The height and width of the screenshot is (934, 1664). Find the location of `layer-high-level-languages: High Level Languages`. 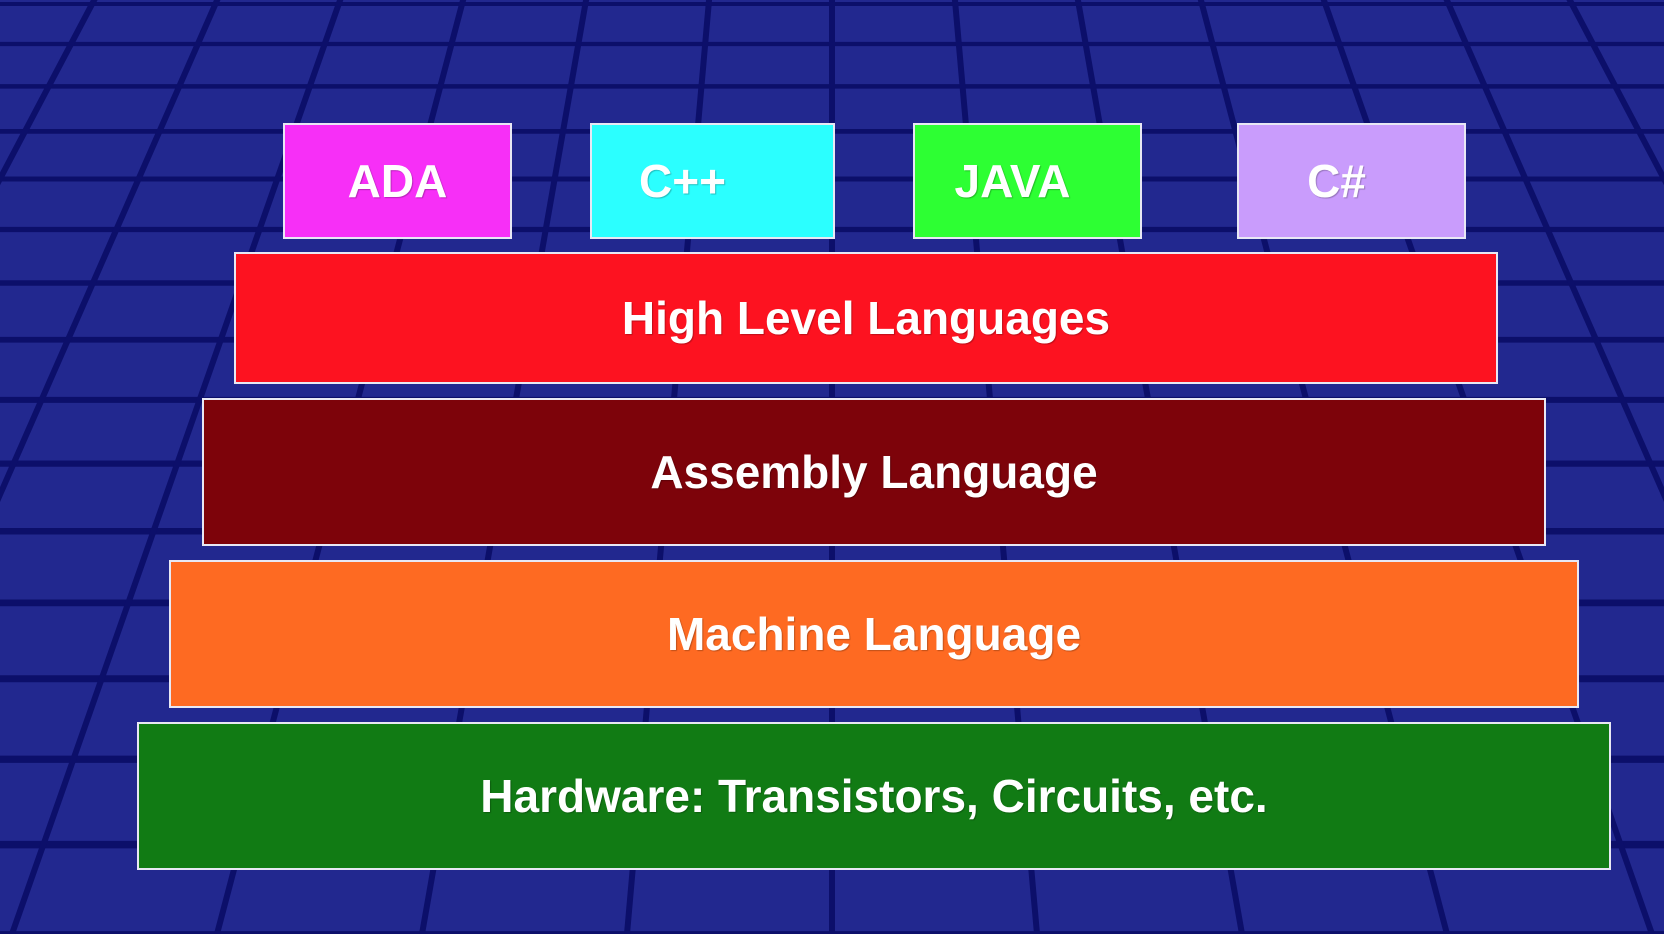

layer-high-level-languages: High Level Languages is located at coordinates (866, 318).